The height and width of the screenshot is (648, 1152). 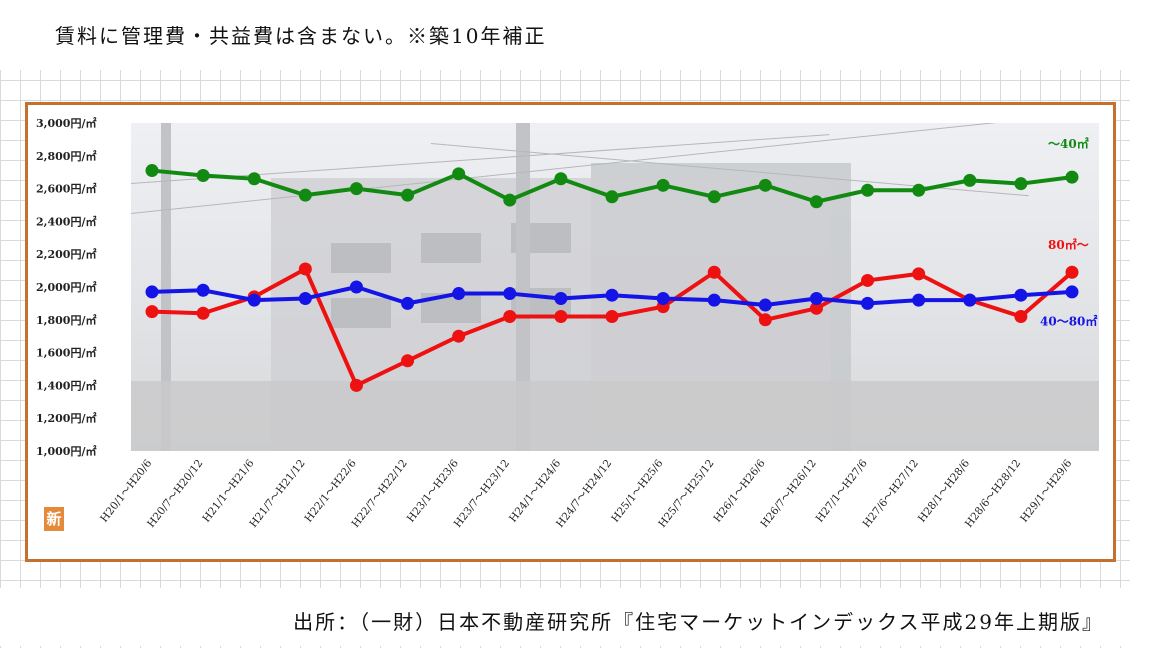 I want to click on x-tick-label: H21/1～H21/6, so click(x=228, y=491).